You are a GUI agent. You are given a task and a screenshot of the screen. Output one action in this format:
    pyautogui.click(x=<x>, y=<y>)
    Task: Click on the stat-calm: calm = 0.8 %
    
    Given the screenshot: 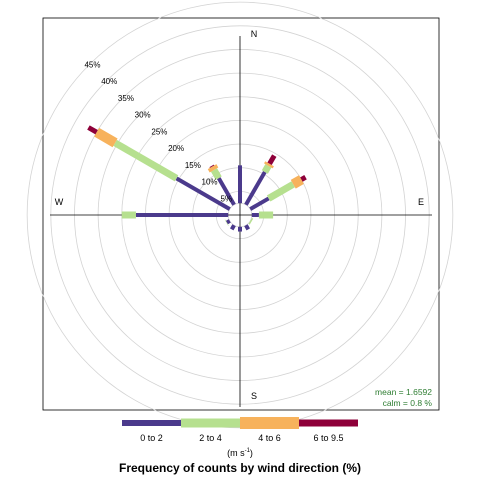 What is the action you would take?
    pyautogui.click(x=408, y=403)
    